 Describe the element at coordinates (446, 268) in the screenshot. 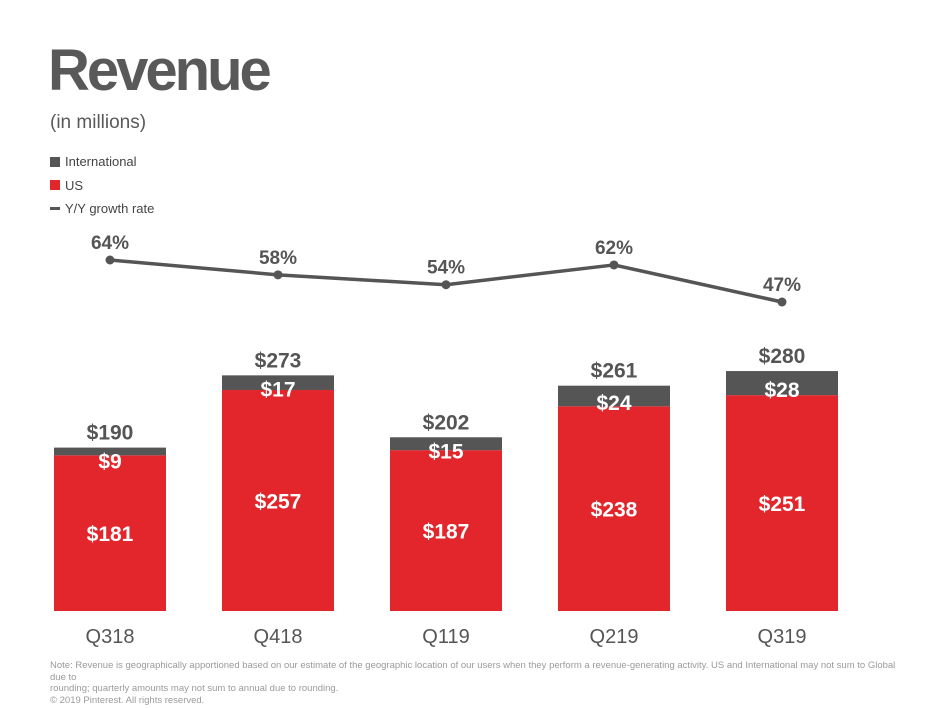

I see `growth-label-q119: 54%` at that location.